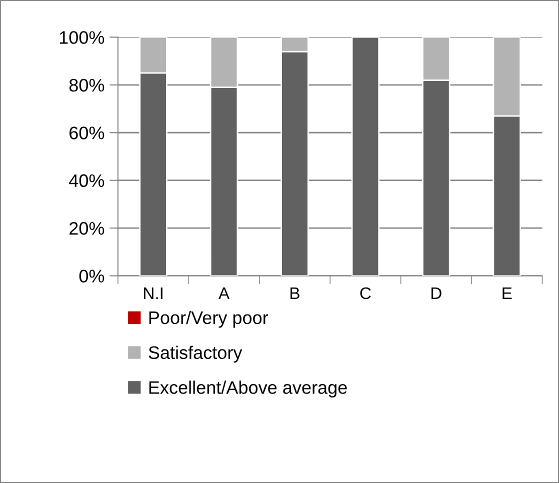 This screenshot has width=559, height=483. I want to click on x-tick-label: N.I, so click(153, 293).